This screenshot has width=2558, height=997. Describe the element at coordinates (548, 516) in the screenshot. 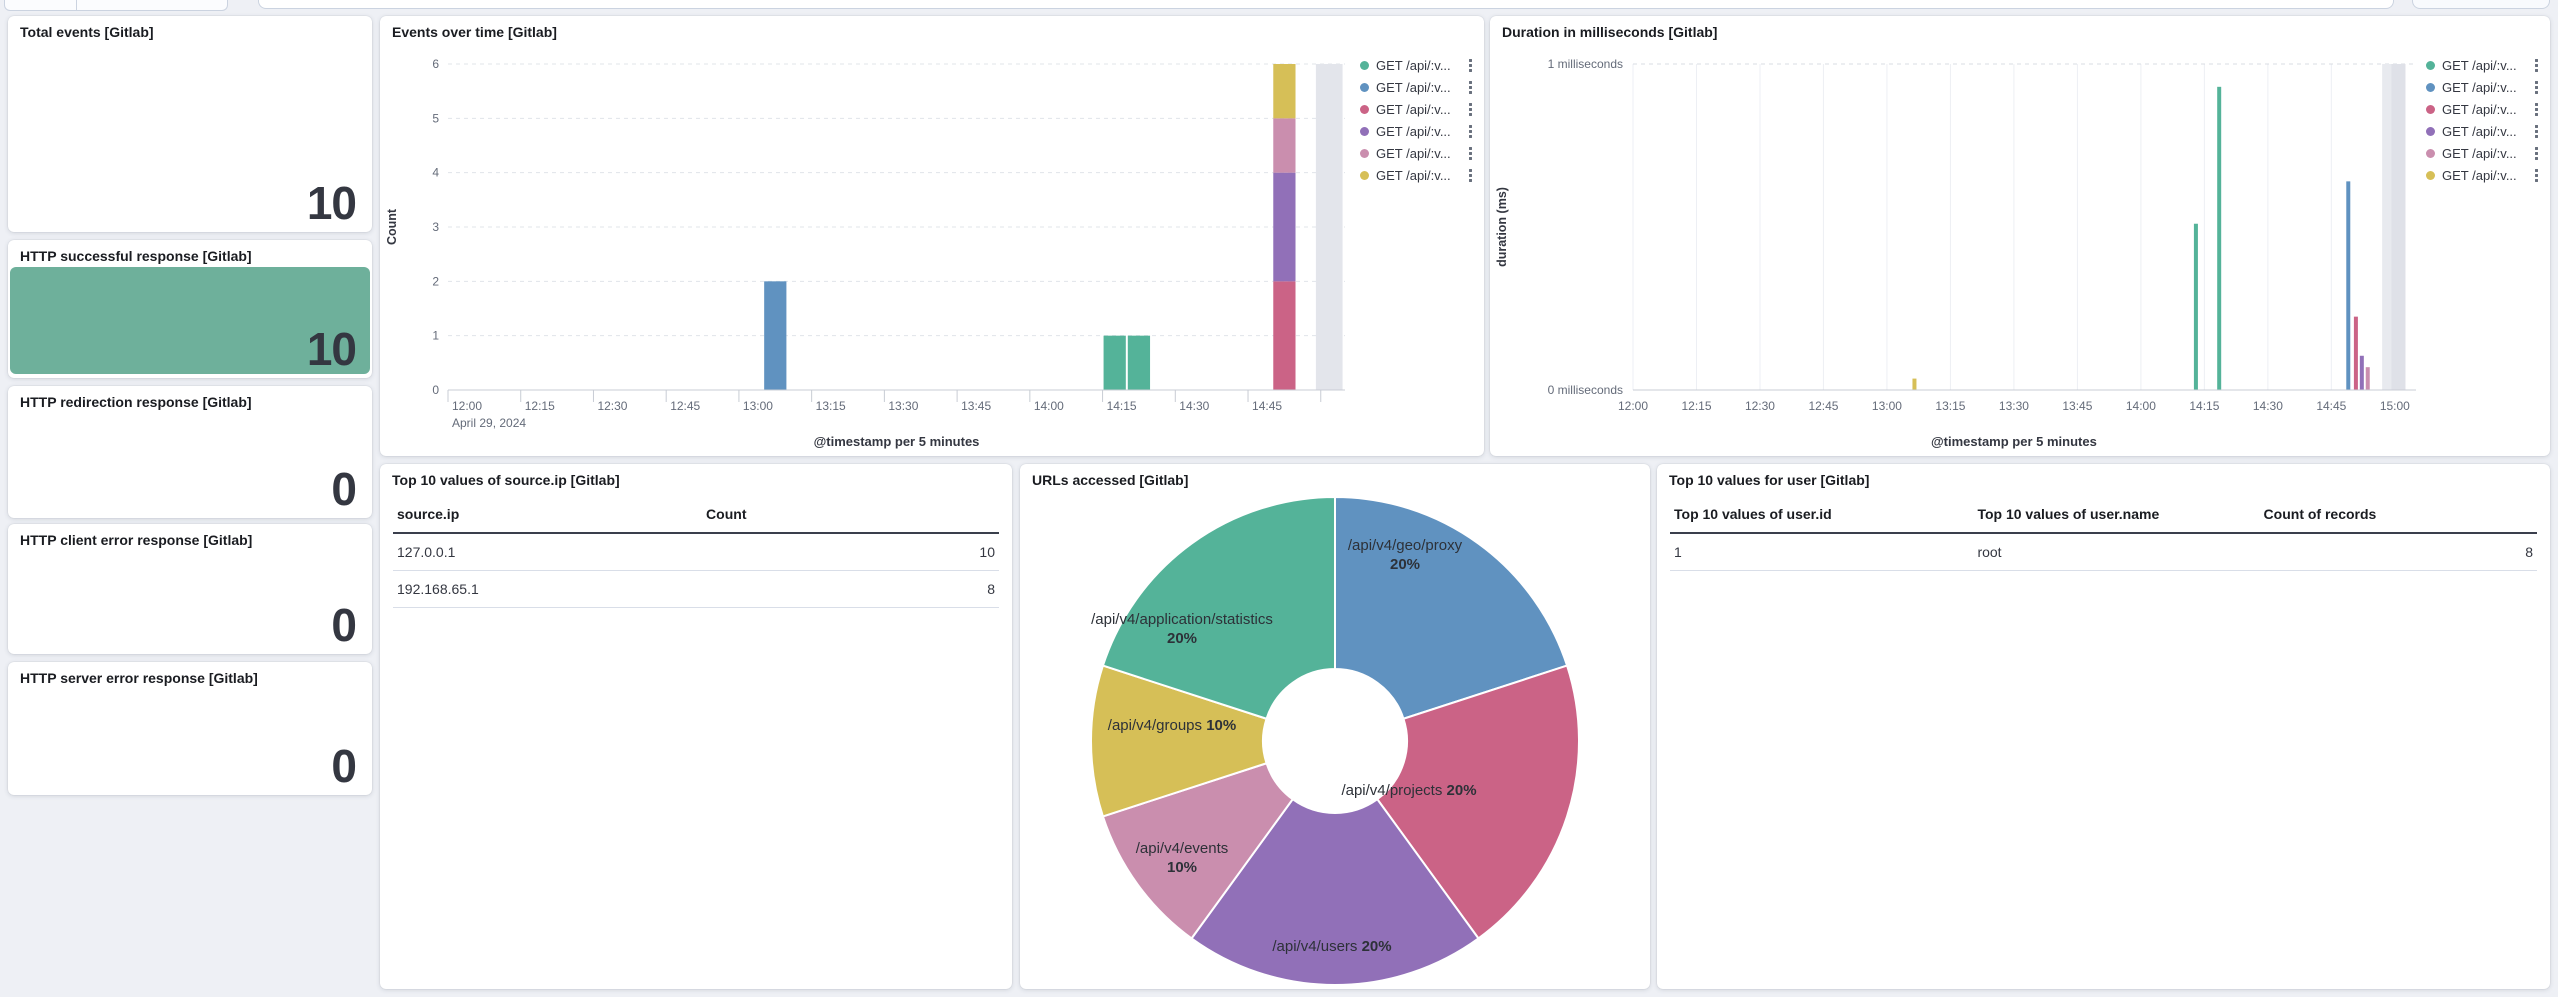

I see `column-header: source.ip` at that location.